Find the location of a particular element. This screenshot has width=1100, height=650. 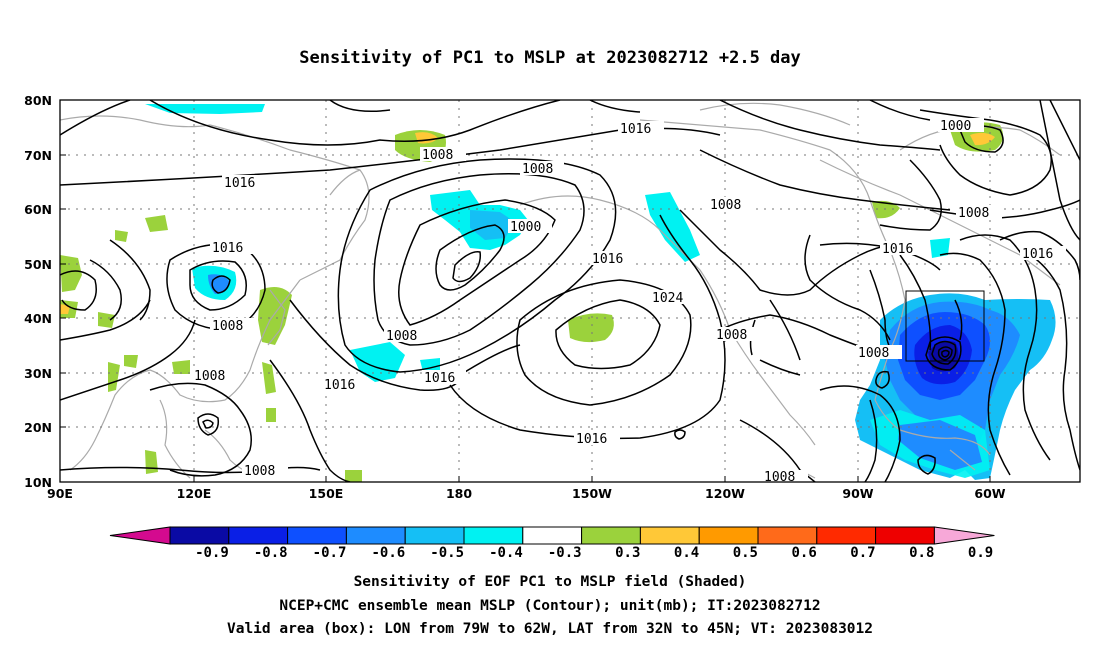

latitude-labels: 80N 70N 60N 50N 40N 30N 20N 10N is located at coordinates (38, 291).